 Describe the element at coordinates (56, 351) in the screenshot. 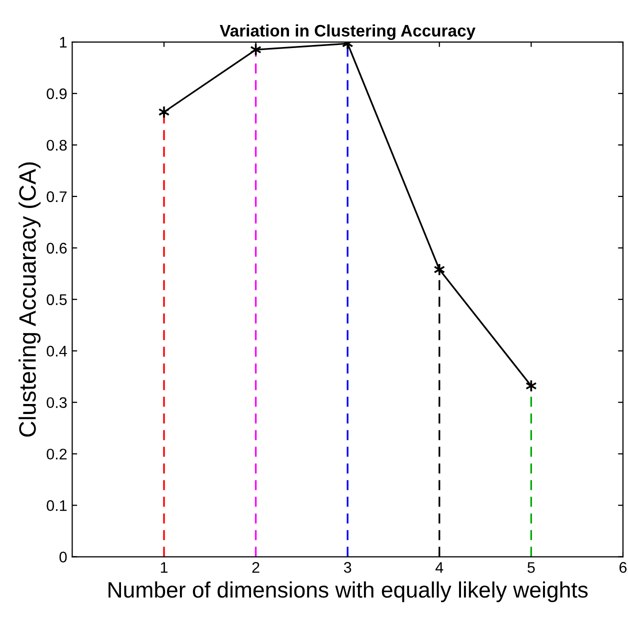

I see `y-tick-label: 0.4` at that location.